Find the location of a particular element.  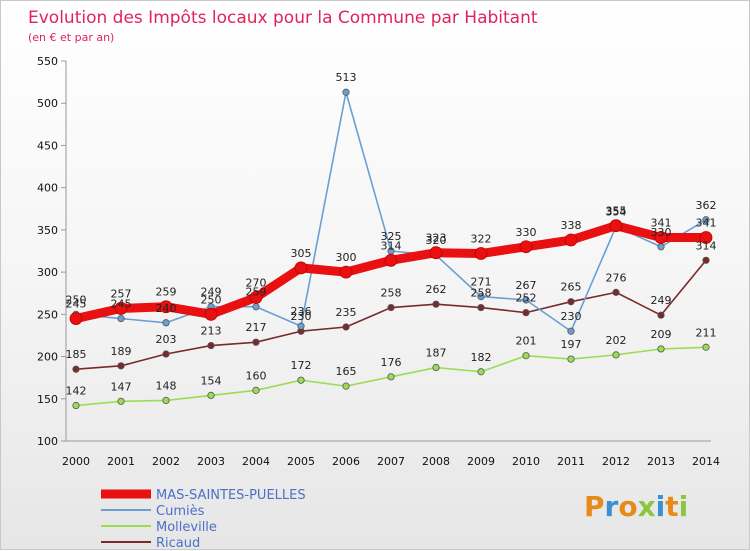

data-label: 142 is located at coordinates (76, 391).